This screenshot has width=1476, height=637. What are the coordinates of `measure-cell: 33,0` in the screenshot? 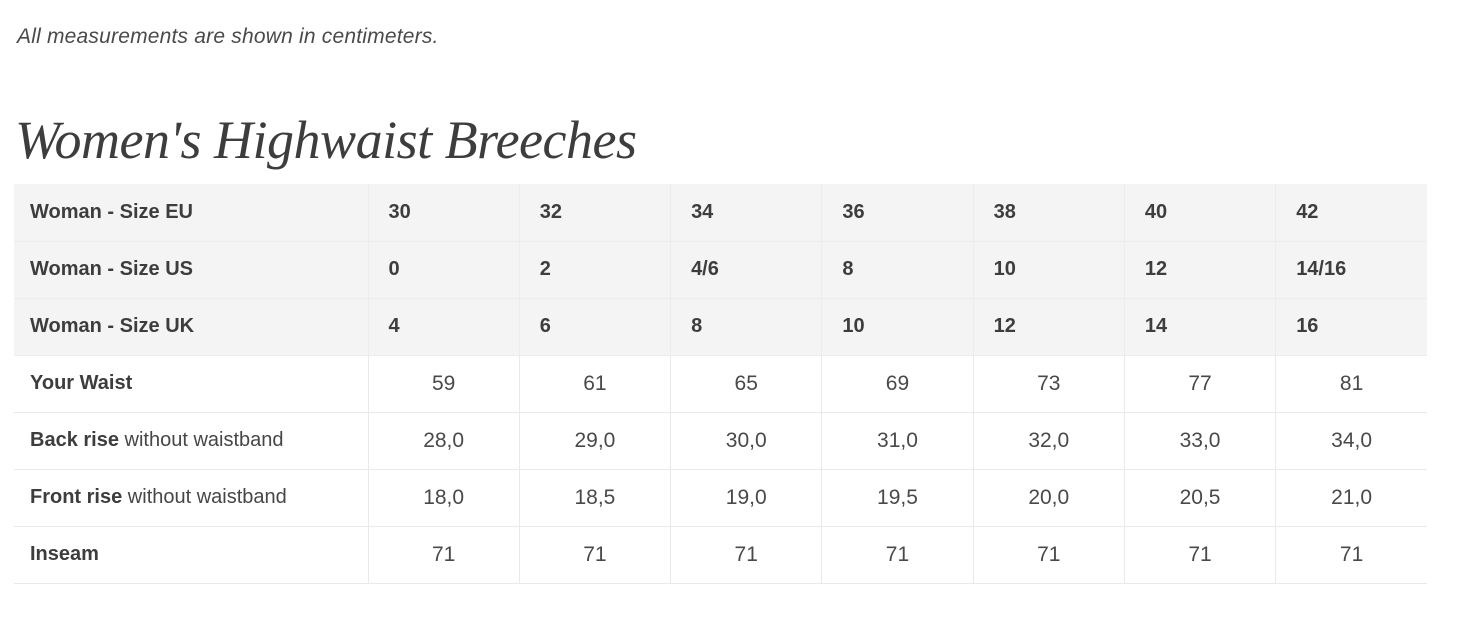 It's located at (1199, 441).